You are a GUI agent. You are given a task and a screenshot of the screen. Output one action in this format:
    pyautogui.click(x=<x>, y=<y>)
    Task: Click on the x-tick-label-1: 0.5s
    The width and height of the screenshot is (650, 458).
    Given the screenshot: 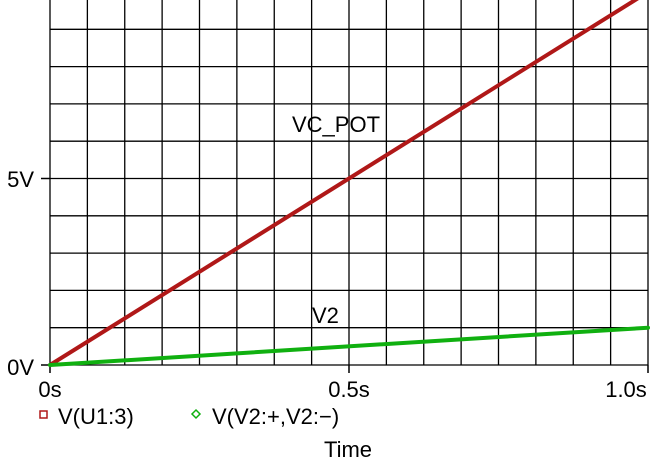 What is the action you would take?
    pyautogui.click(x=349, y=389)
    